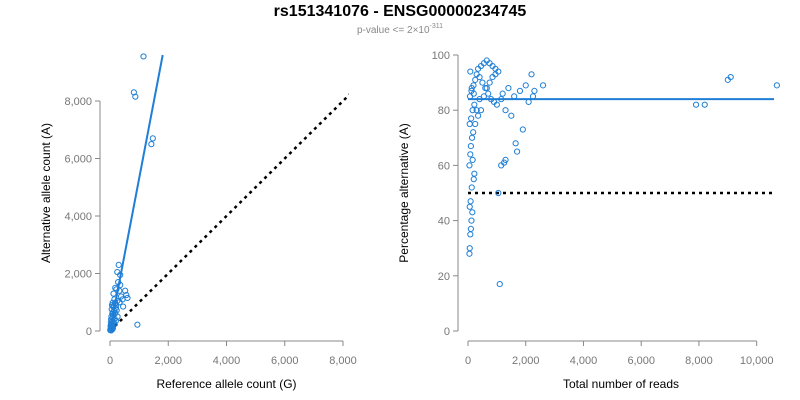  Describe the element at coordinates (444, 166) in the screenshot. I see `y-tick-label: 60` at that location.